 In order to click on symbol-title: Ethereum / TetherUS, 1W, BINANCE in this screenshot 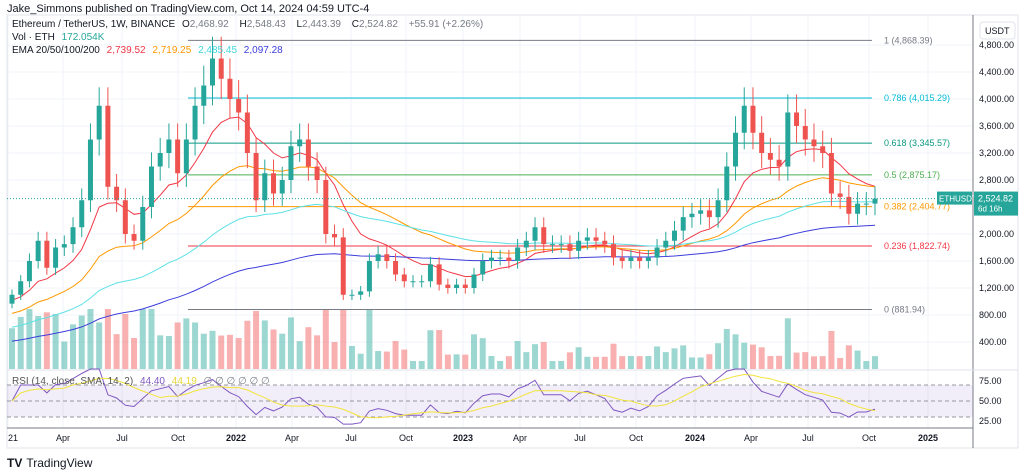, I will do `click(94, 24)`.